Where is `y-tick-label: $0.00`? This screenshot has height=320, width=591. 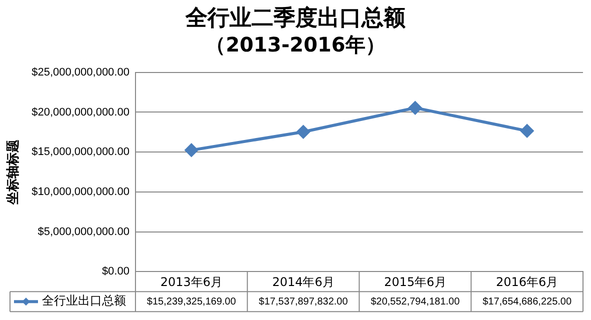 y-tick-label: $0.00 is located at coordinates (116, 272).